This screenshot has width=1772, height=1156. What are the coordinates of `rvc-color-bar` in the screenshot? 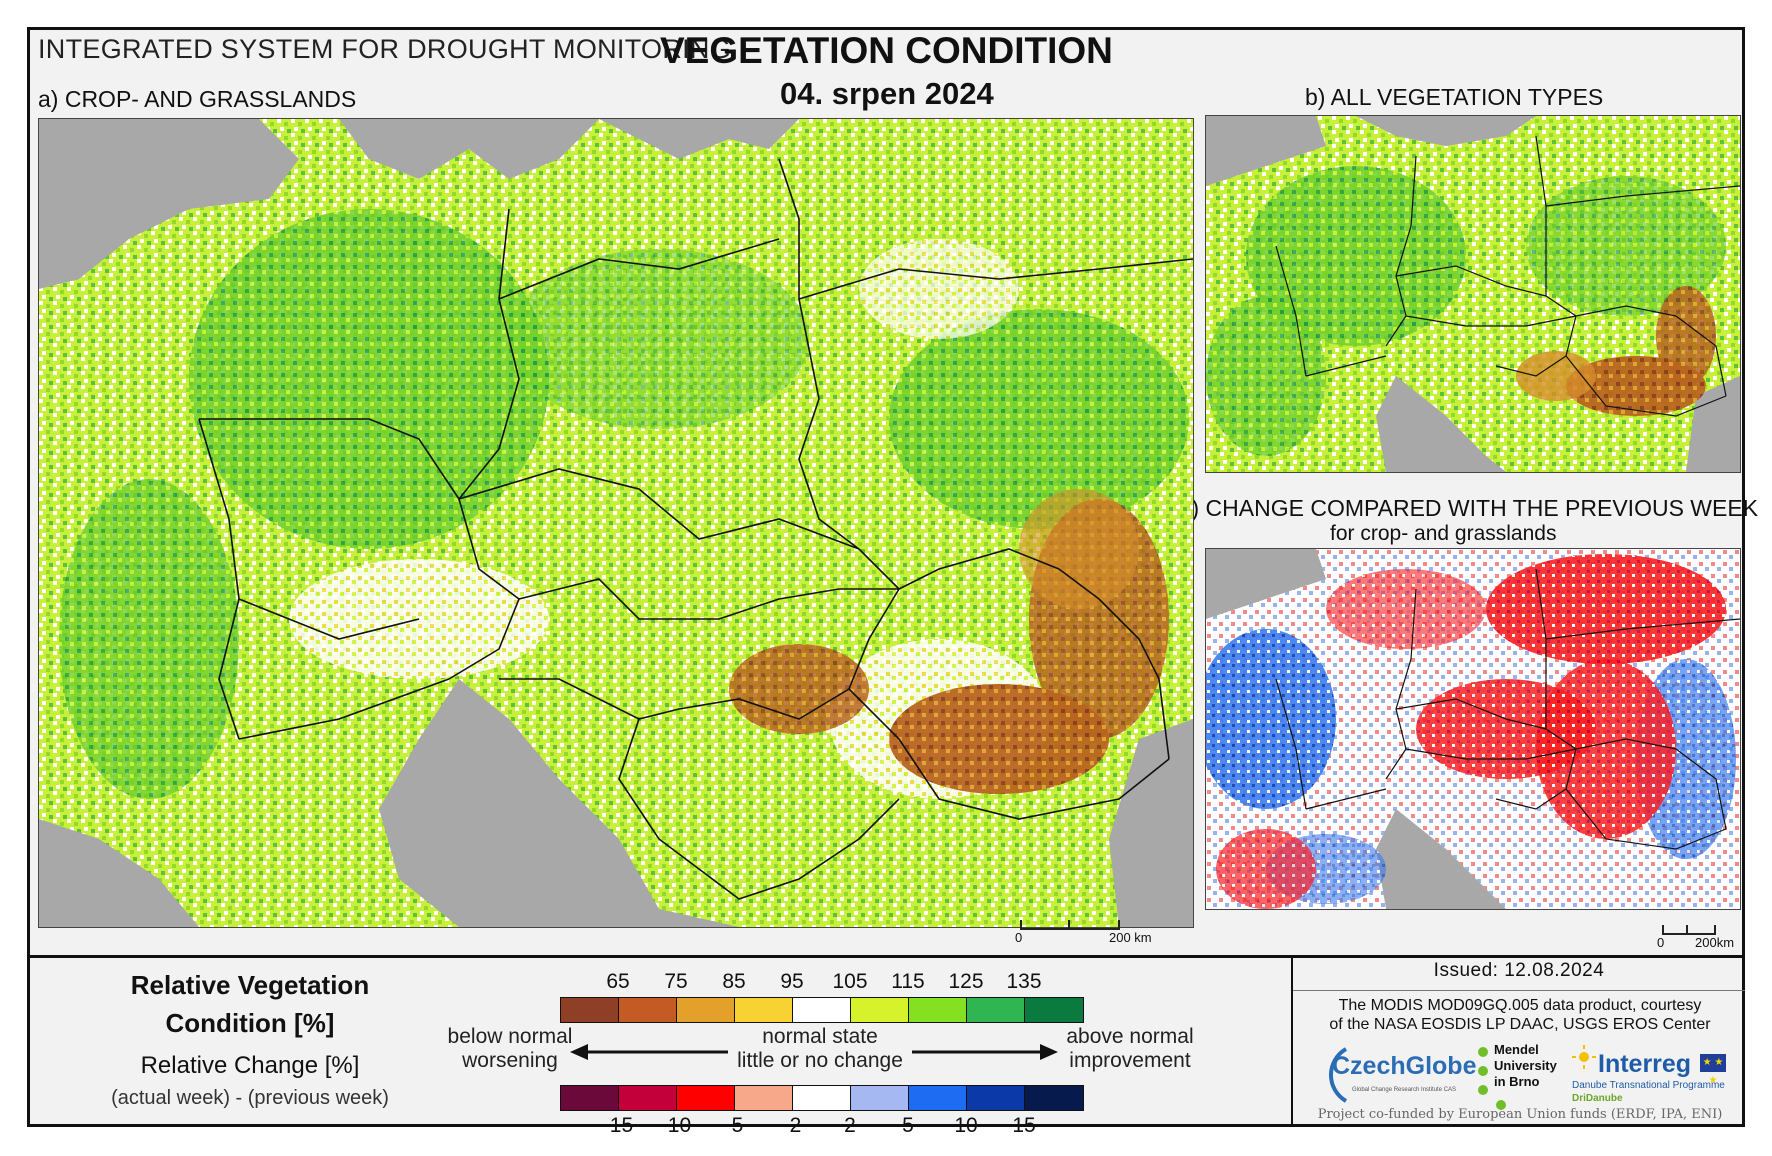 It's located at (822, 1010).